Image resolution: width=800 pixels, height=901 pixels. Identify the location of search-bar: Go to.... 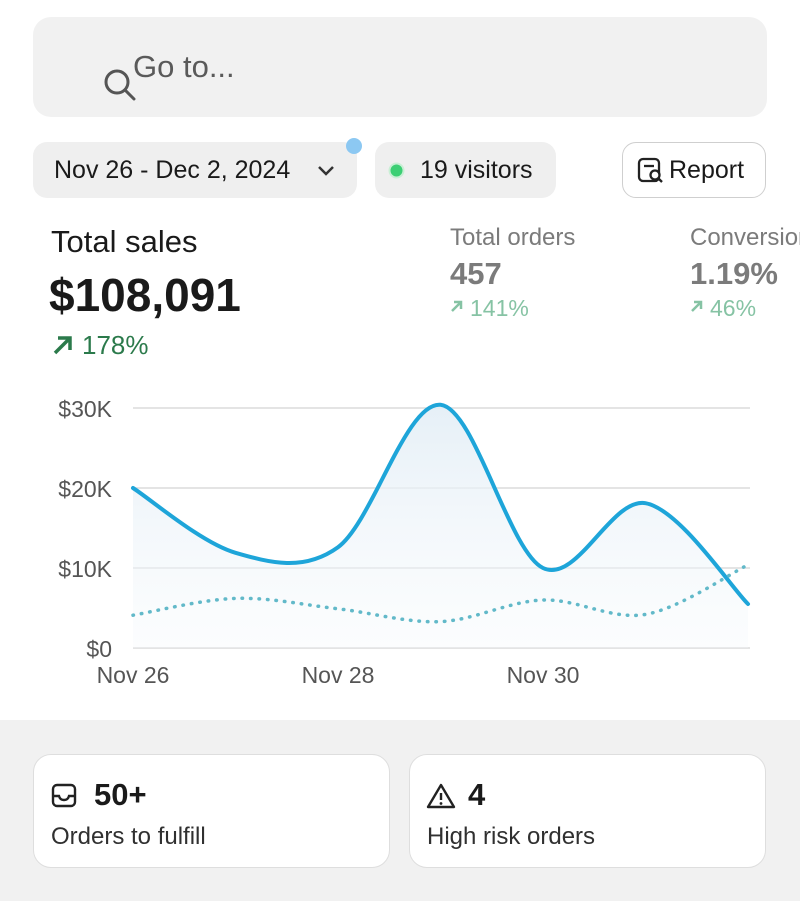
(400, 67).